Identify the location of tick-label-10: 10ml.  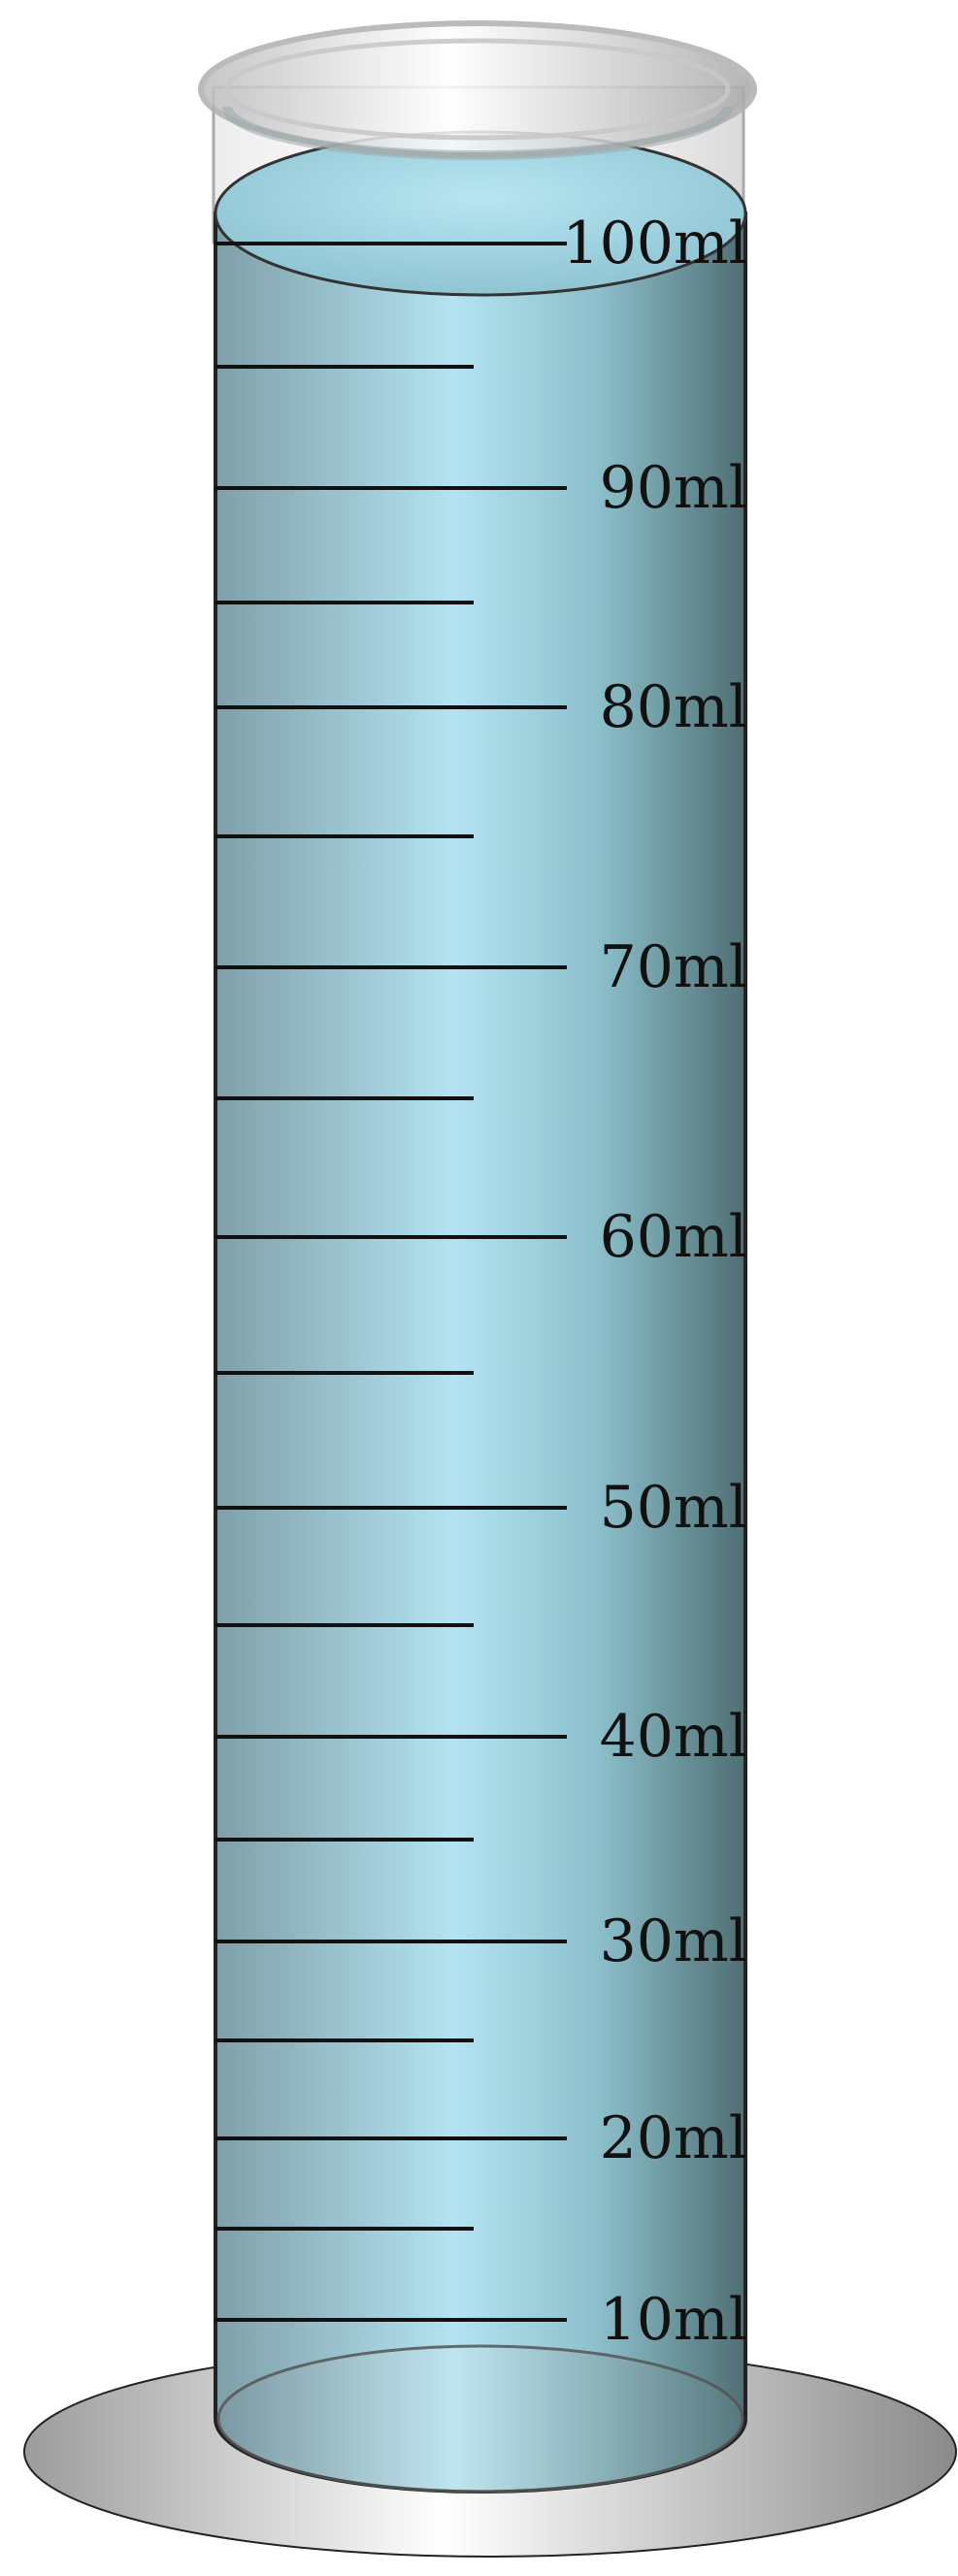
(673, 2320).